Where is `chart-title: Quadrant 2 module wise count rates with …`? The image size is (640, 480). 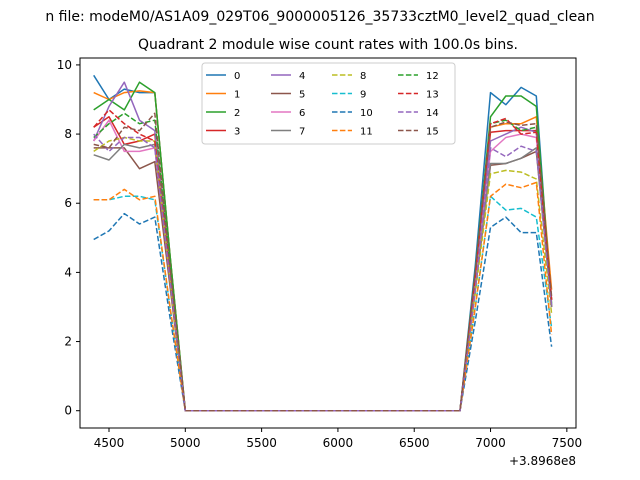
chart-title: Quadrant 2 module wise count rates with … is located at coordinates (328, 45).